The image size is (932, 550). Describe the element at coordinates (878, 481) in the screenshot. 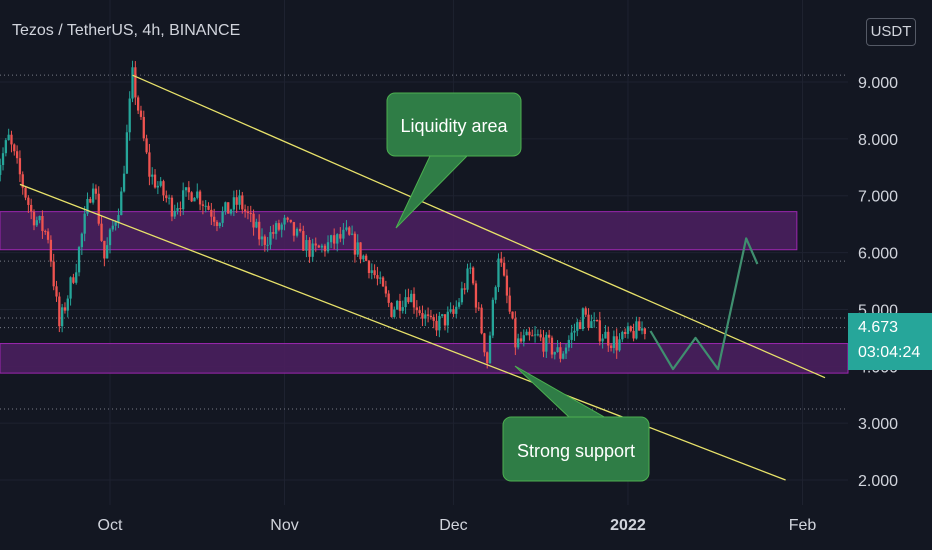

I see `y-tick-label: 2.000` at that location.